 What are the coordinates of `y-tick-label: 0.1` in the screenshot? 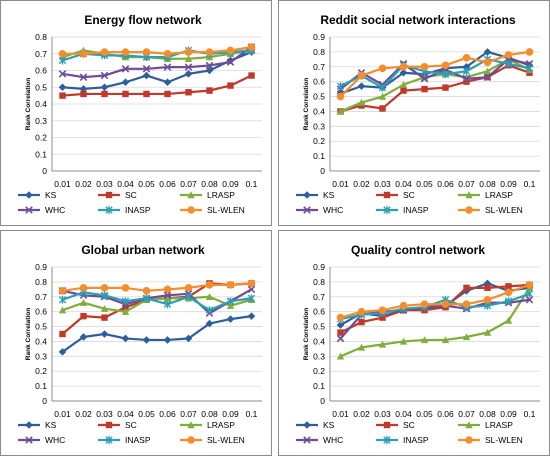 It's located at (319, 386).